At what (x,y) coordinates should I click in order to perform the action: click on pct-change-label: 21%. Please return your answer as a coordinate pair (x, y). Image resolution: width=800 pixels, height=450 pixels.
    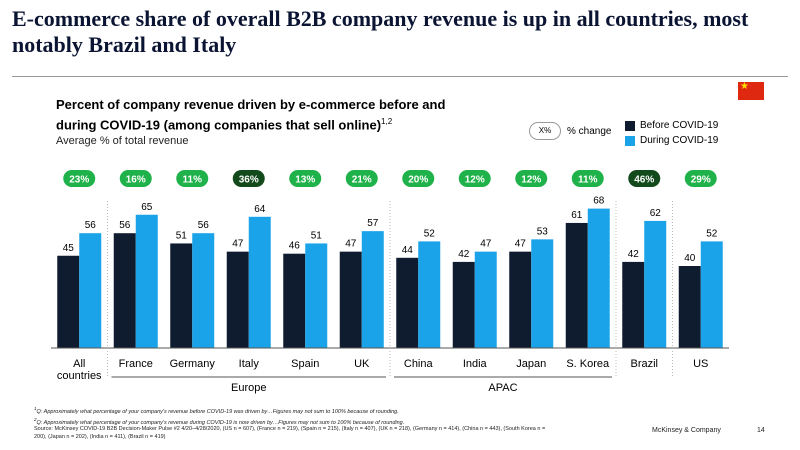
    Looking at the image, I should click on (362, 180).